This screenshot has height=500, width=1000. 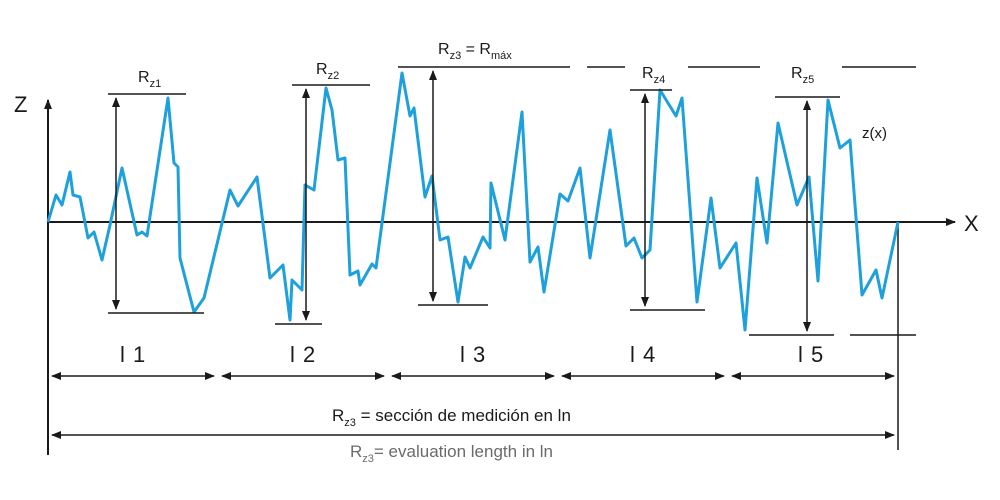 What do you see at coordinates (303, 354) in the screenshot?
I see `segment-label-2: l 2` at bounding box center [303, 354].